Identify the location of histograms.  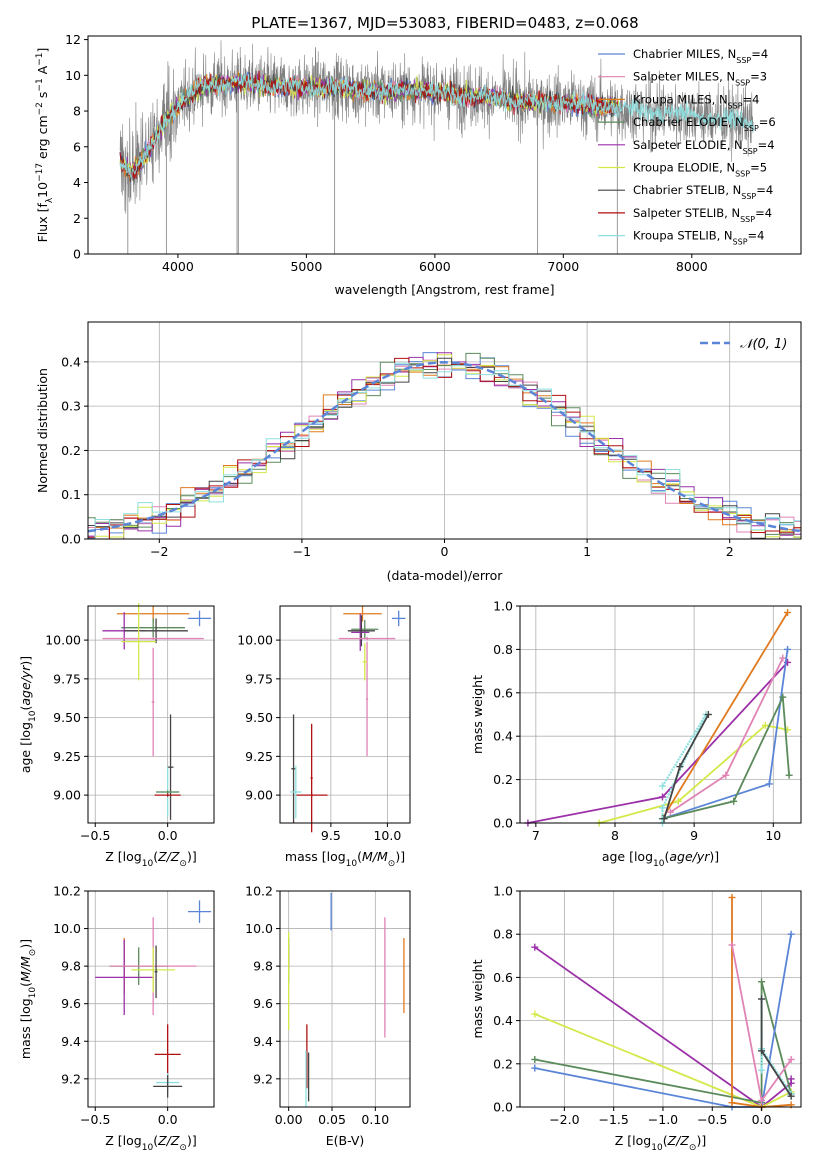
(444, 445).